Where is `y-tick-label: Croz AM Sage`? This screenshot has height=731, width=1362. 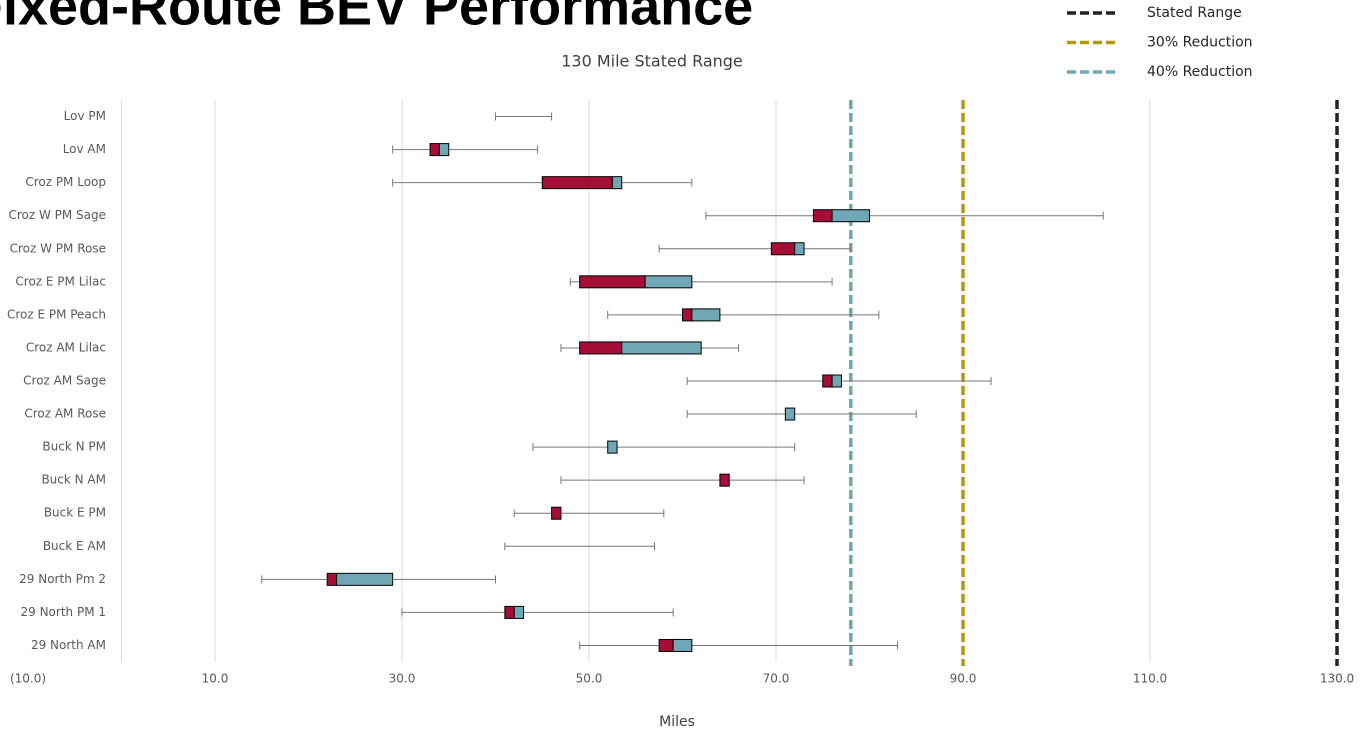
y-tick-label: Croz AM Sage is located at coordinates (64, 381).